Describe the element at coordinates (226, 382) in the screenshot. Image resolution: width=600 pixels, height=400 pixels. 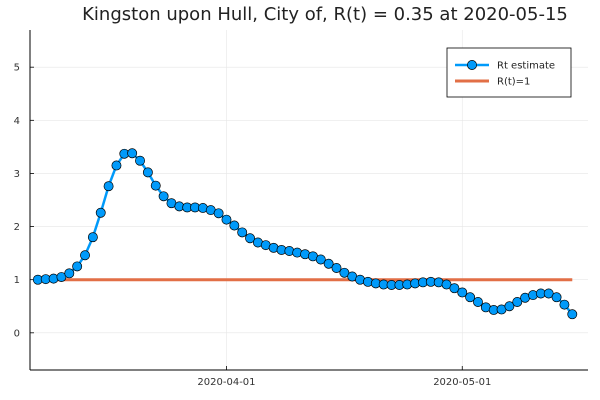
I see `x-tick-label: 2020-04-01` at that location.